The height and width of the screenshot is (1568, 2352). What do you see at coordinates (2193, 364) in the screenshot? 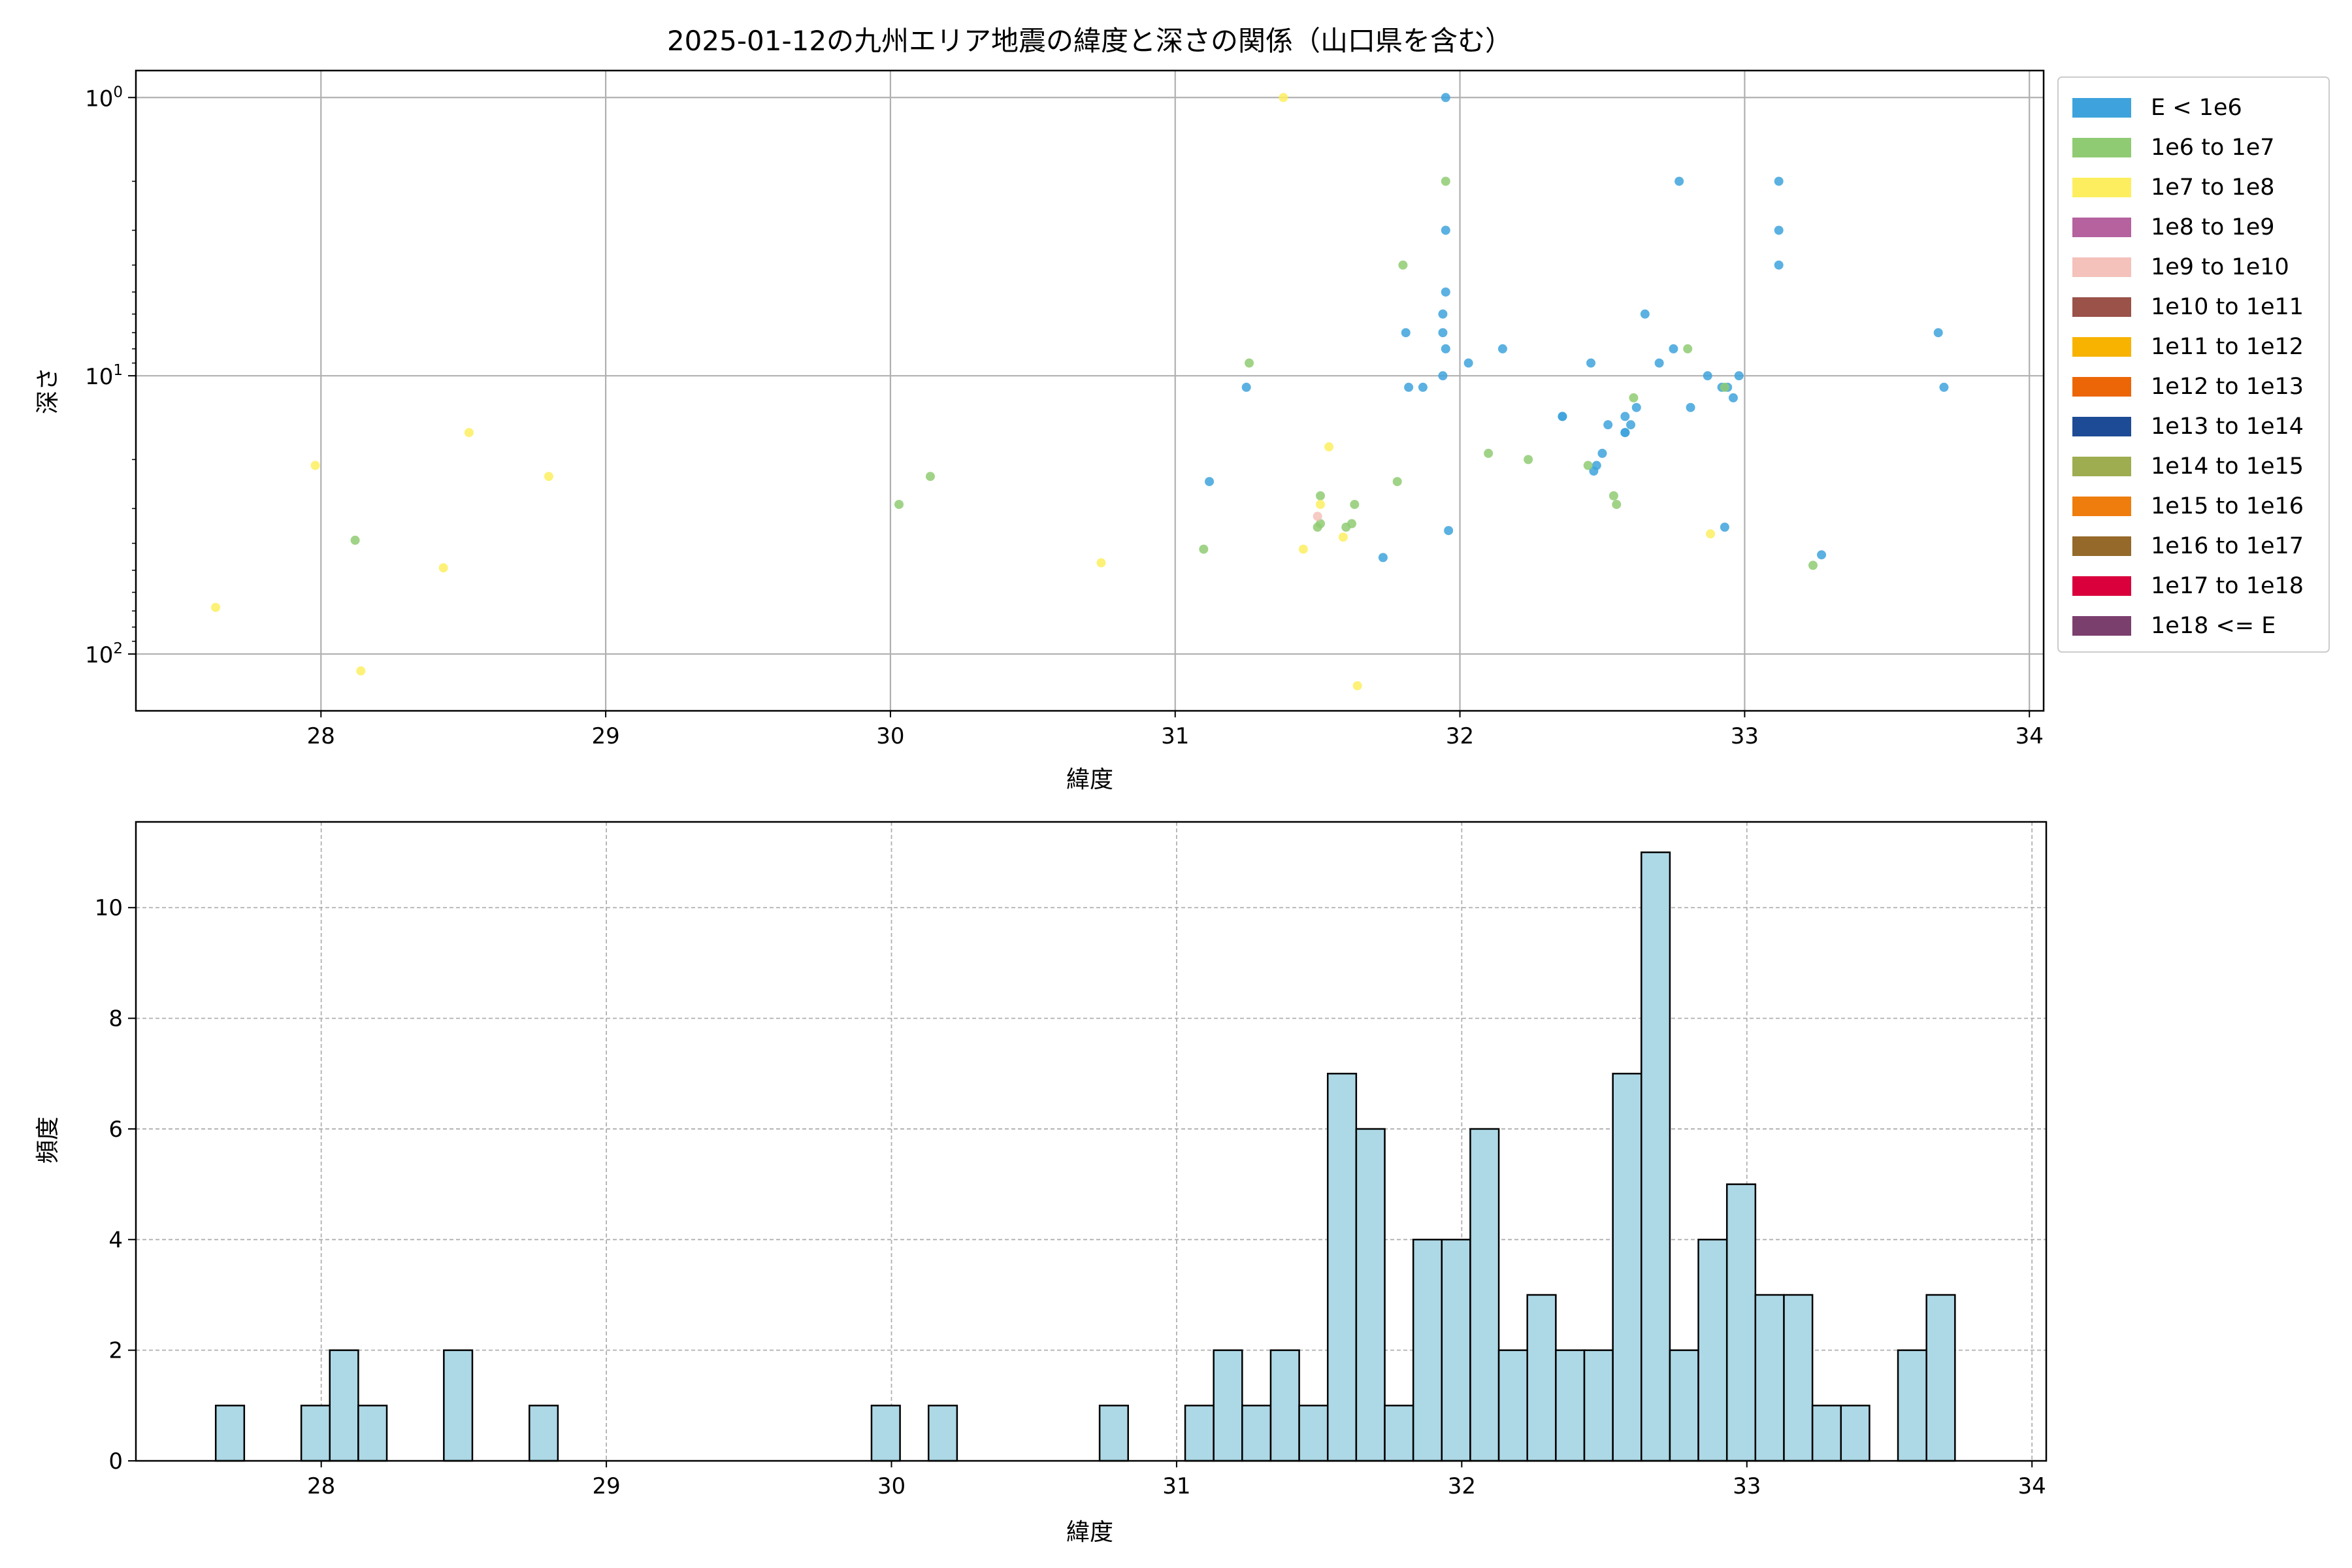
I see `legend-frame` at bounding box center [2193, 364].